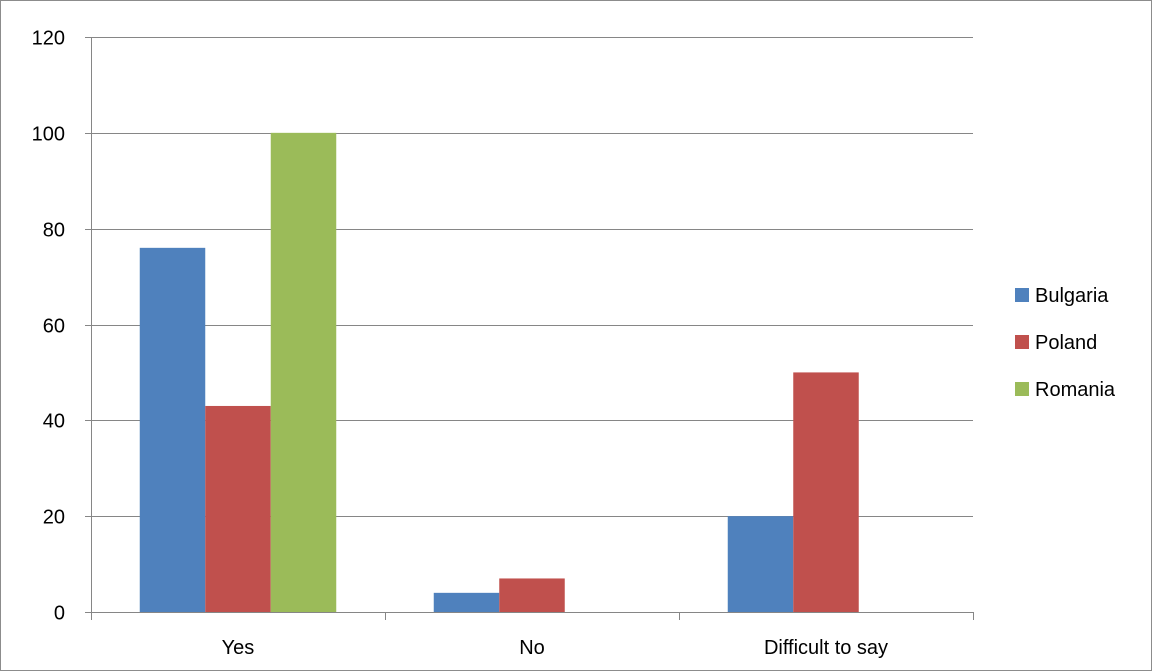  What do you see at coordinates (54, 422) in the screenshot?
I see `y-tick-label: 40` at bounding box center [54, 422].